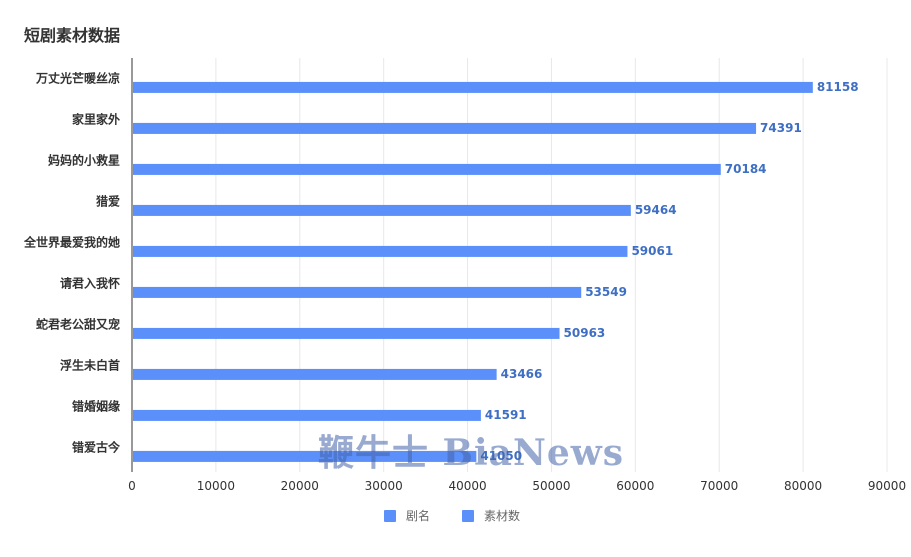 Image resolution: width=911 pixels, height=557 pixels. What do you see at coordinates (719, 486) in the screenshot?
I see `x-tick-label: 70000` at bounding box center [719, 486].